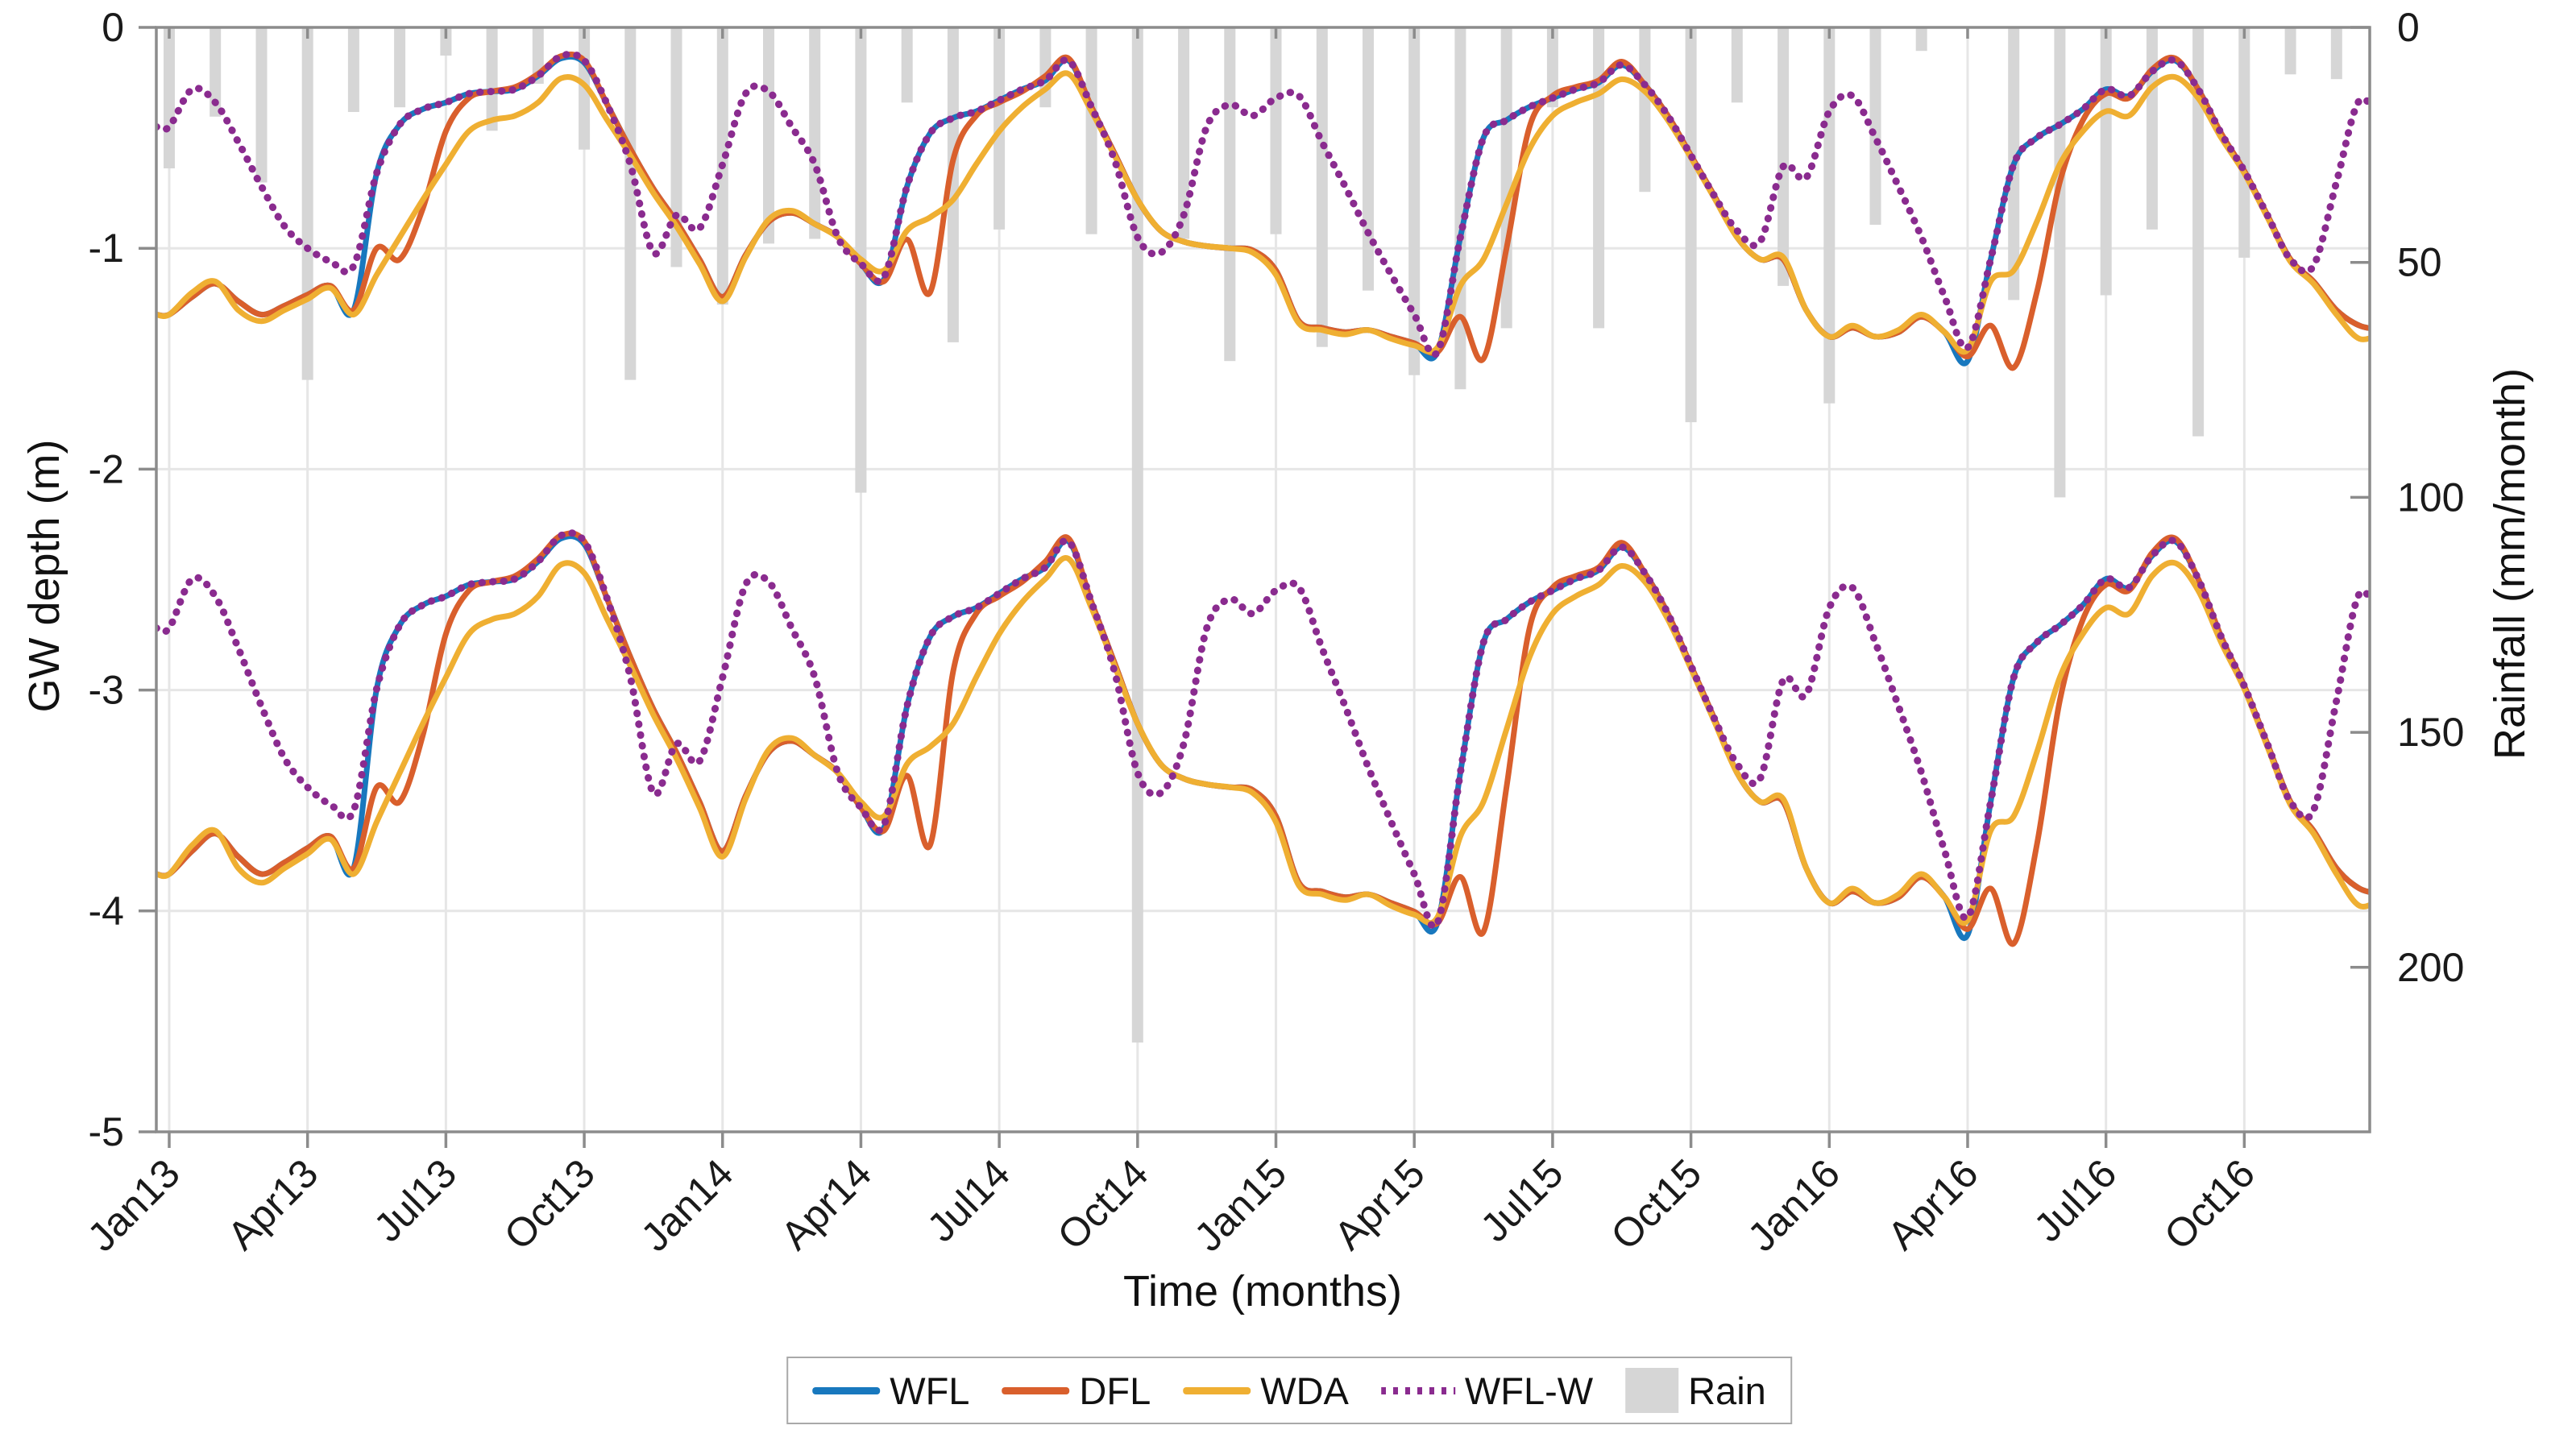 Image resolution: width=2576 pixels, height=1446 pixels. What do you see at coordinates (2430, 732) in the screenshot?
I see `right-tick-label: 150` at bounding box center [2430, 732].